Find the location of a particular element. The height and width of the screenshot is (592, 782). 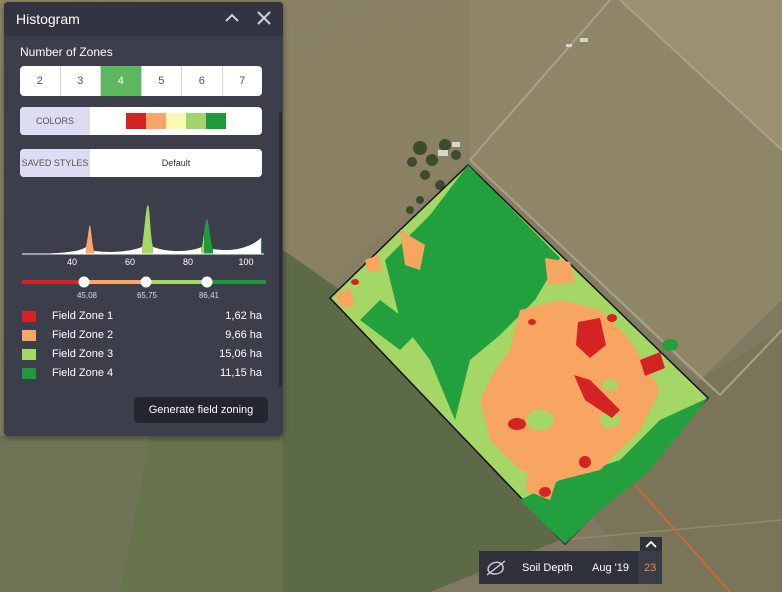

legend-name: Field Zone 3 is located at coordinates (83, 354).